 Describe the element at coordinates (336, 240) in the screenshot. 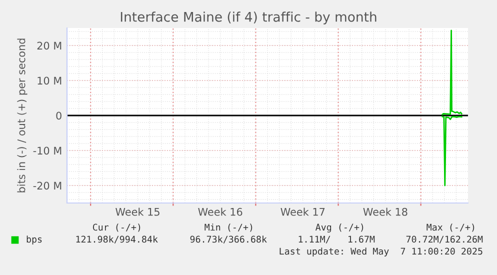

I see `text: 1.11M/ 1.67M` at that location.